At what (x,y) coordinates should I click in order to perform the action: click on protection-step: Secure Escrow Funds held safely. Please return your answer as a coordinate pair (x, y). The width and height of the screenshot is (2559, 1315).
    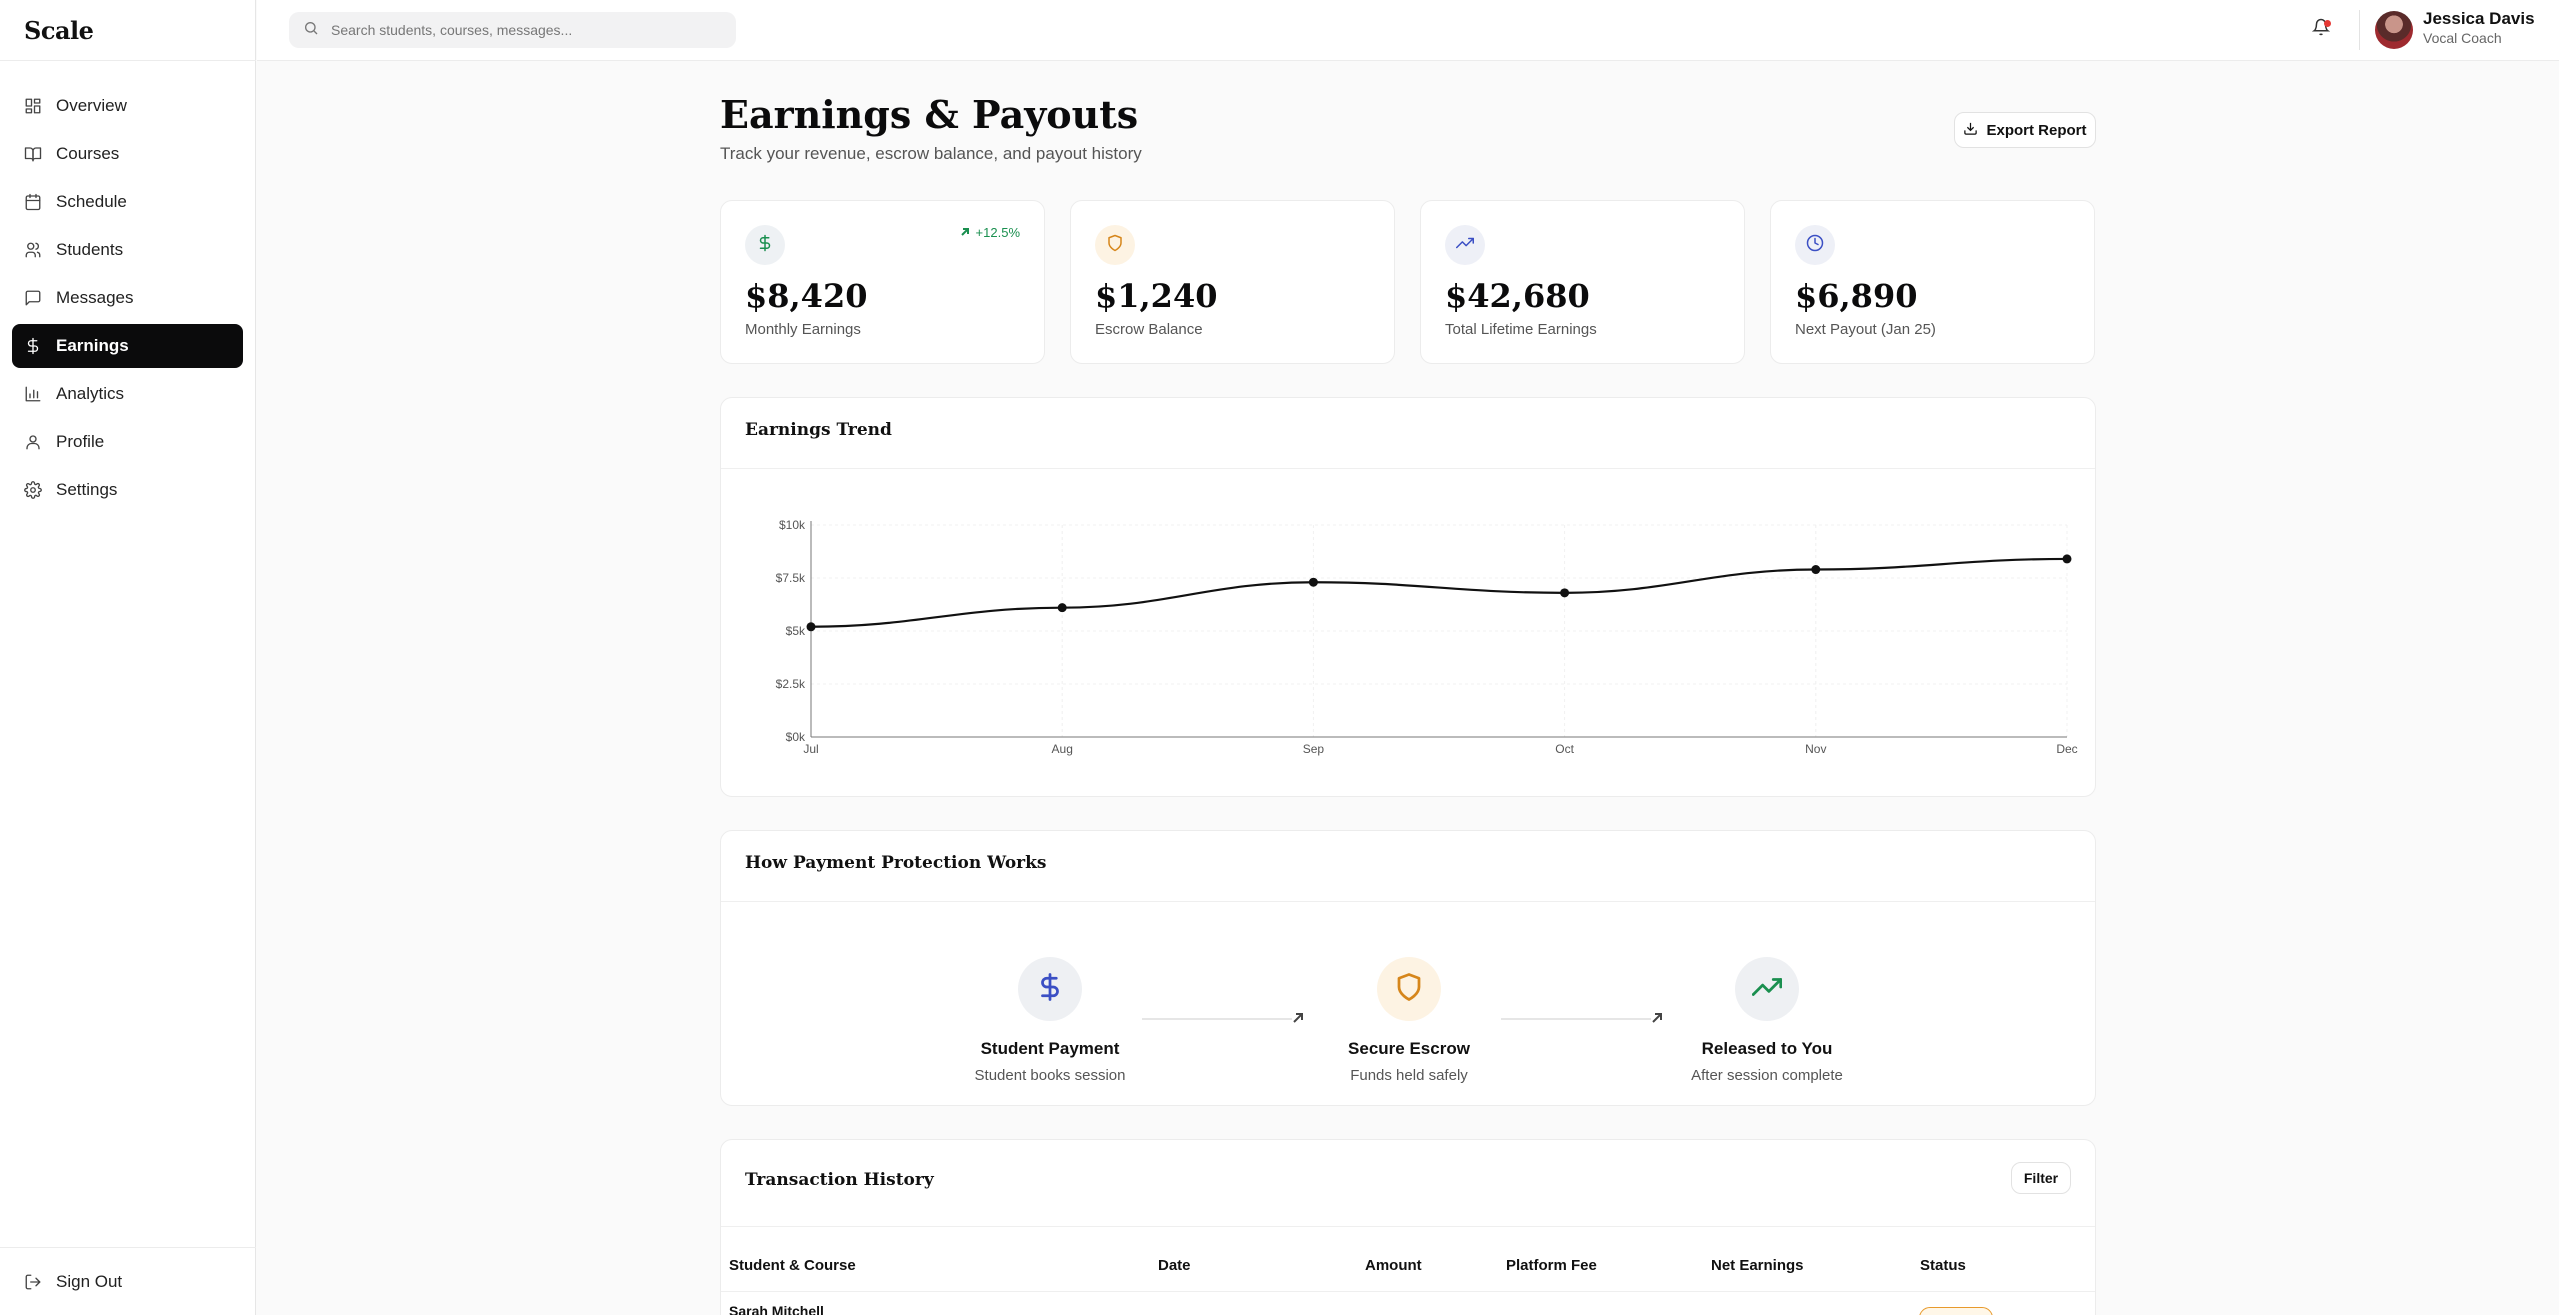
    Looking at the image, I should click on (1409, 1020).